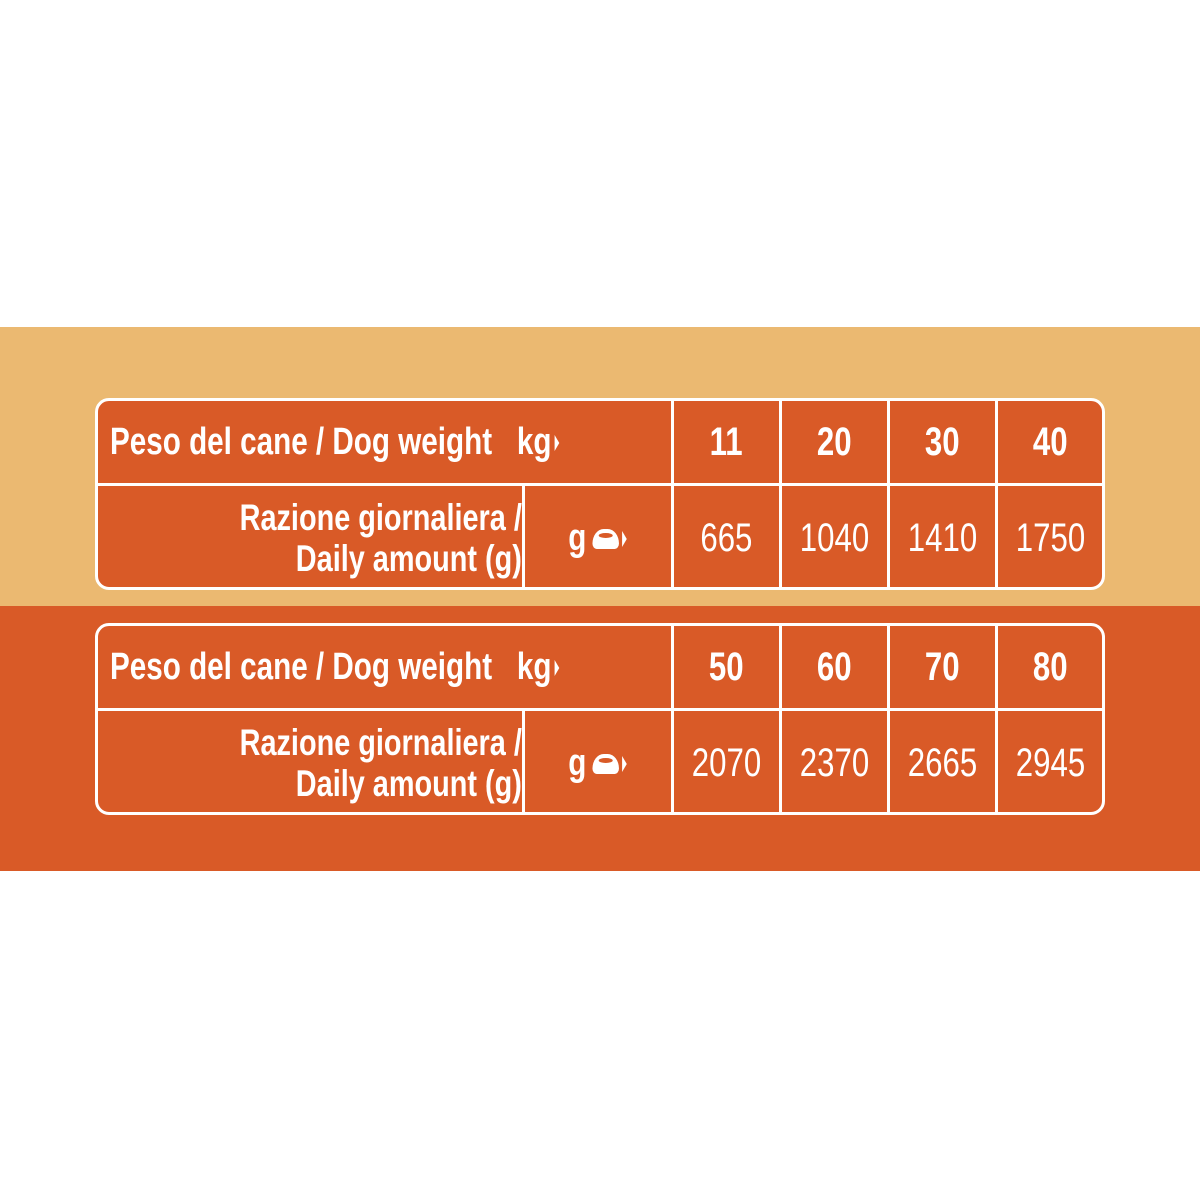 This screenshot has width=1200, height=1200. What do you see at coordinates (1050, 666) in the screenshot?
I see `weight-value: 80` at bounding box center [1050, 666].